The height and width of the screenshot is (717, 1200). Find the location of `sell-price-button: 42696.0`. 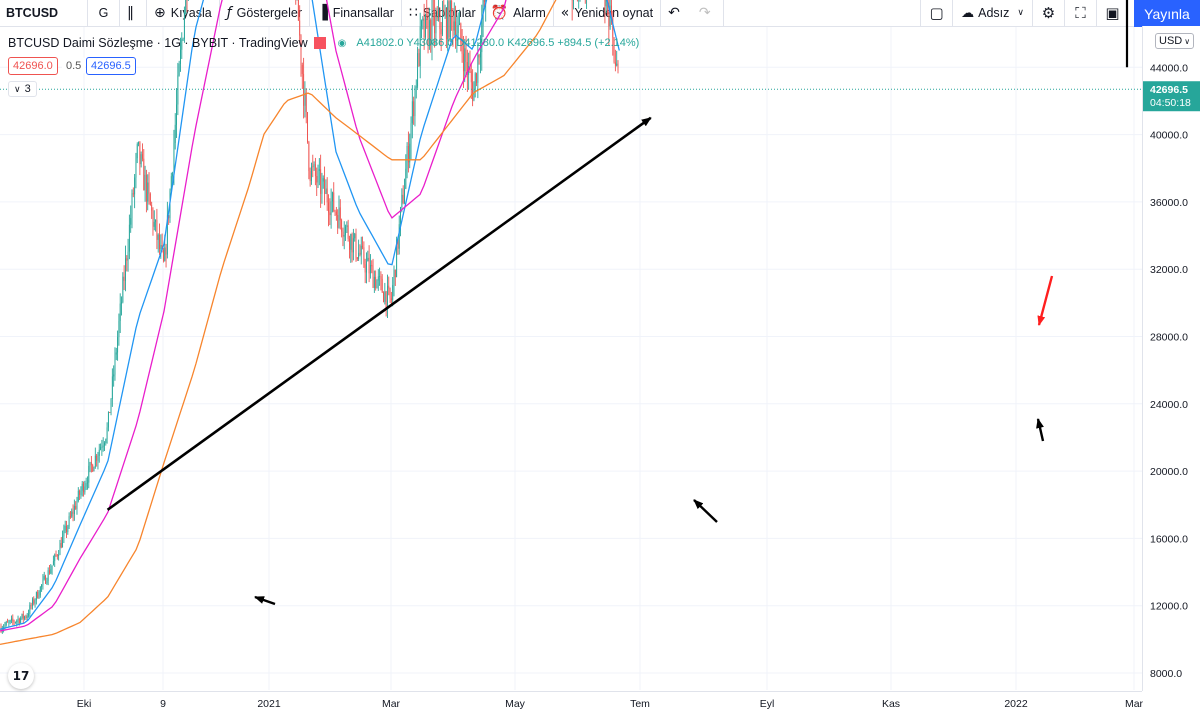

sell-price-button: 42696.0 is located at coordinates (33, 66).